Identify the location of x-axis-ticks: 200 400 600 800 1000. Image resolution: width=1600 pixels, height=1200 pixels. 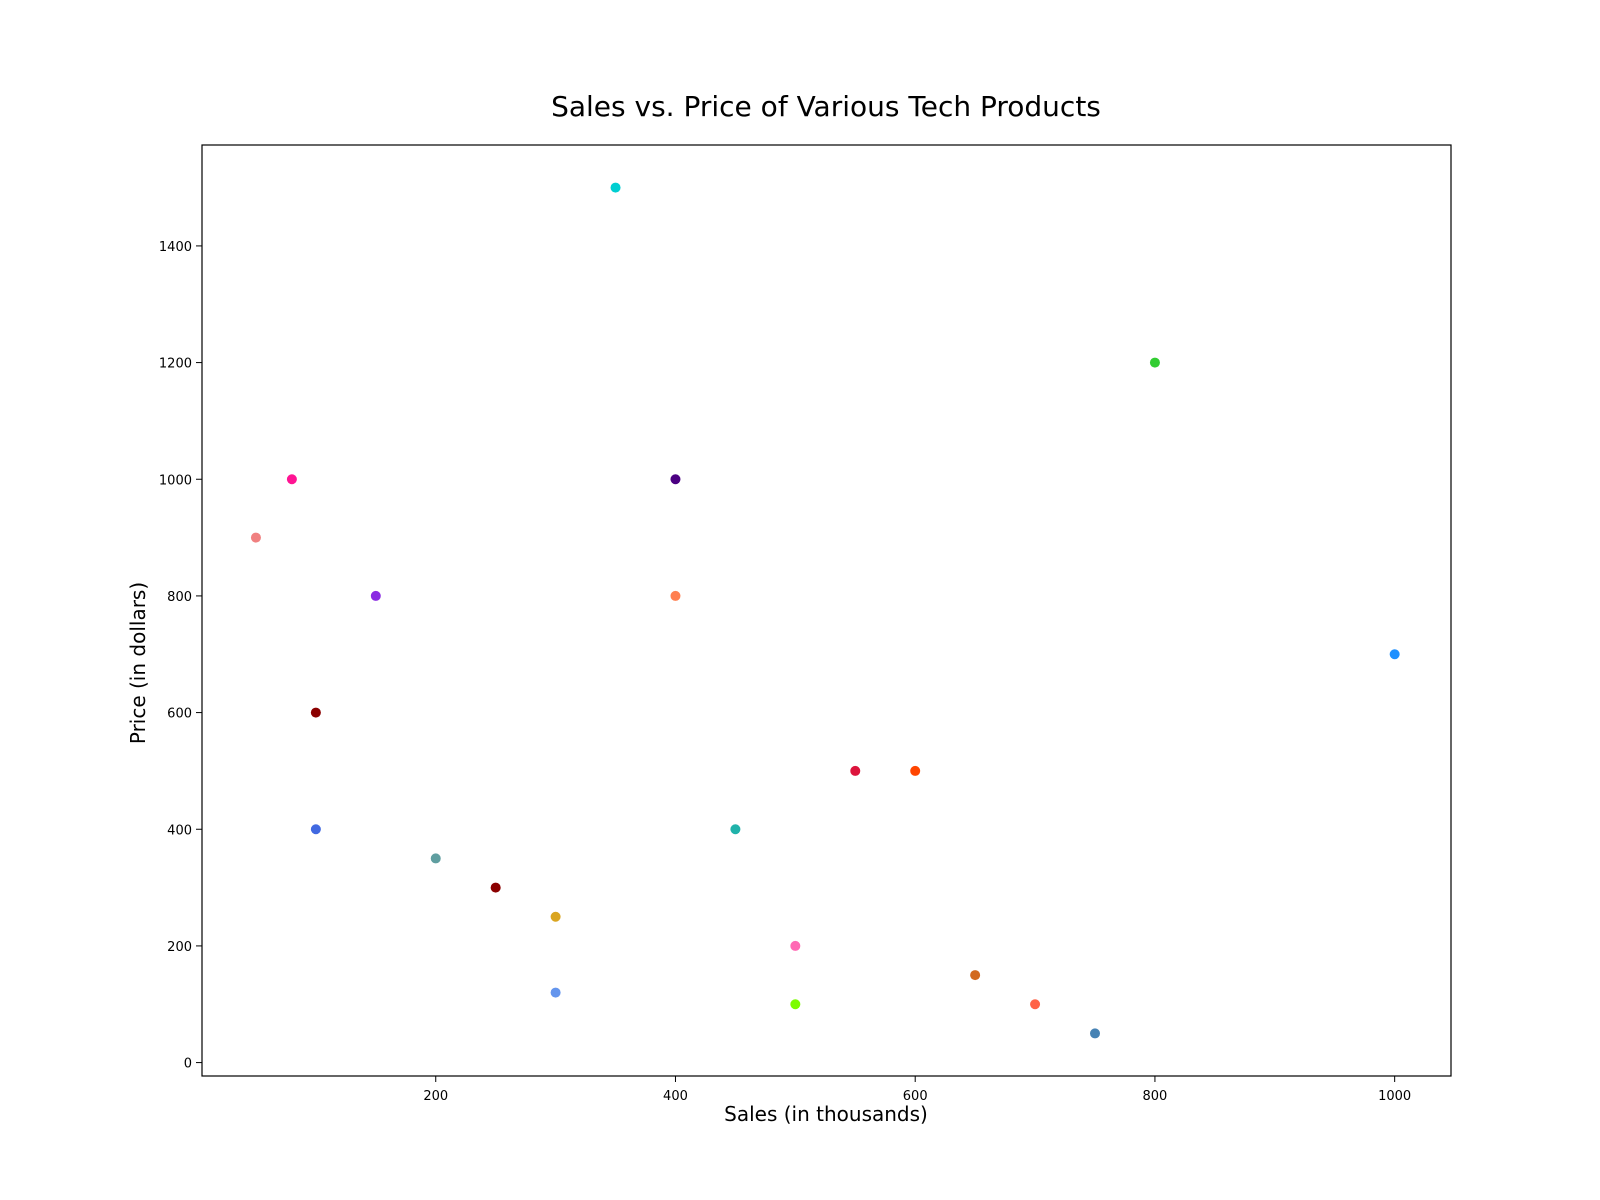
(917, 1090).